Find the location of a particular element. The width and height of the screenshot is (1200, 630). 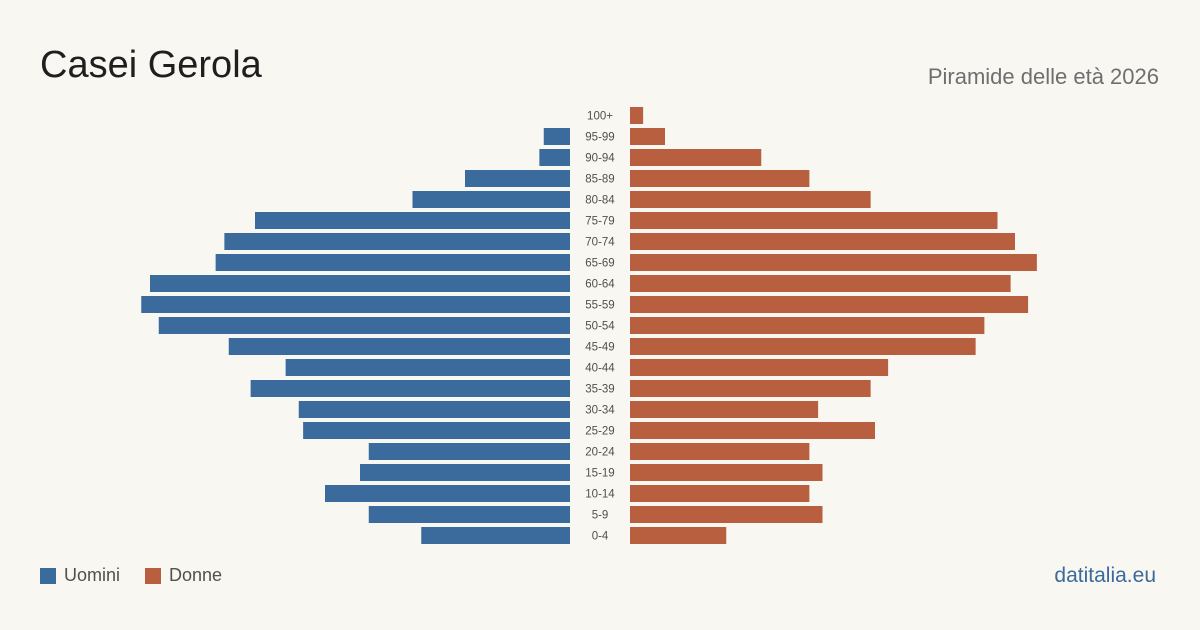

age-label-100+: 100+ is located at coordinates (600, 117).